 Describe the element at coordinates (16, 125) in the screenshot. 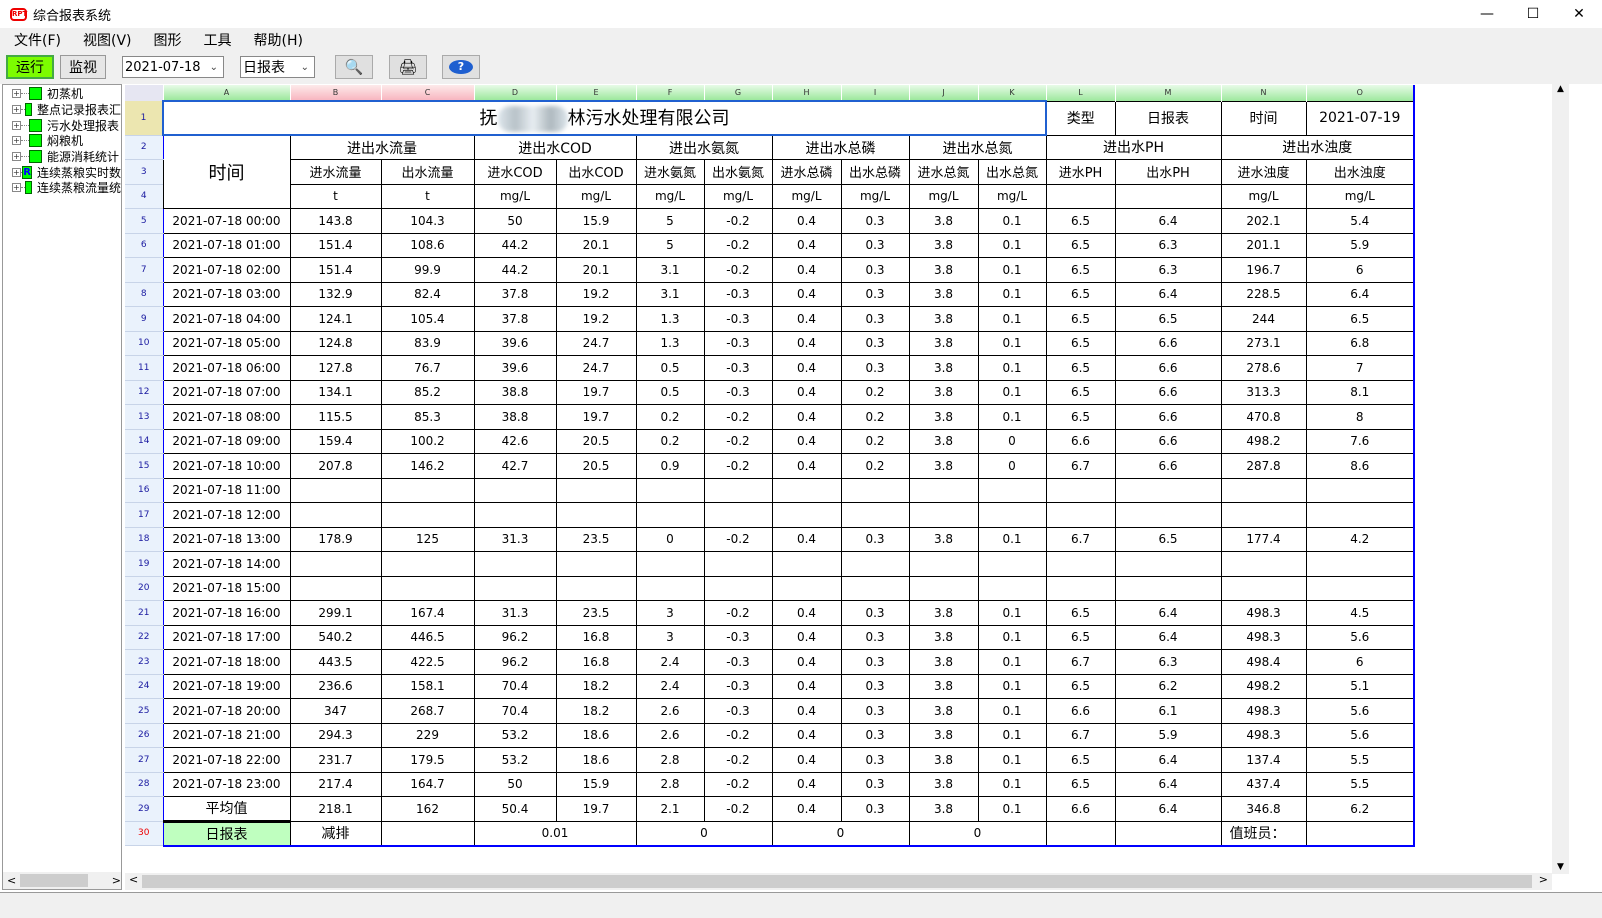

I see `expand-icon: +` at that location.